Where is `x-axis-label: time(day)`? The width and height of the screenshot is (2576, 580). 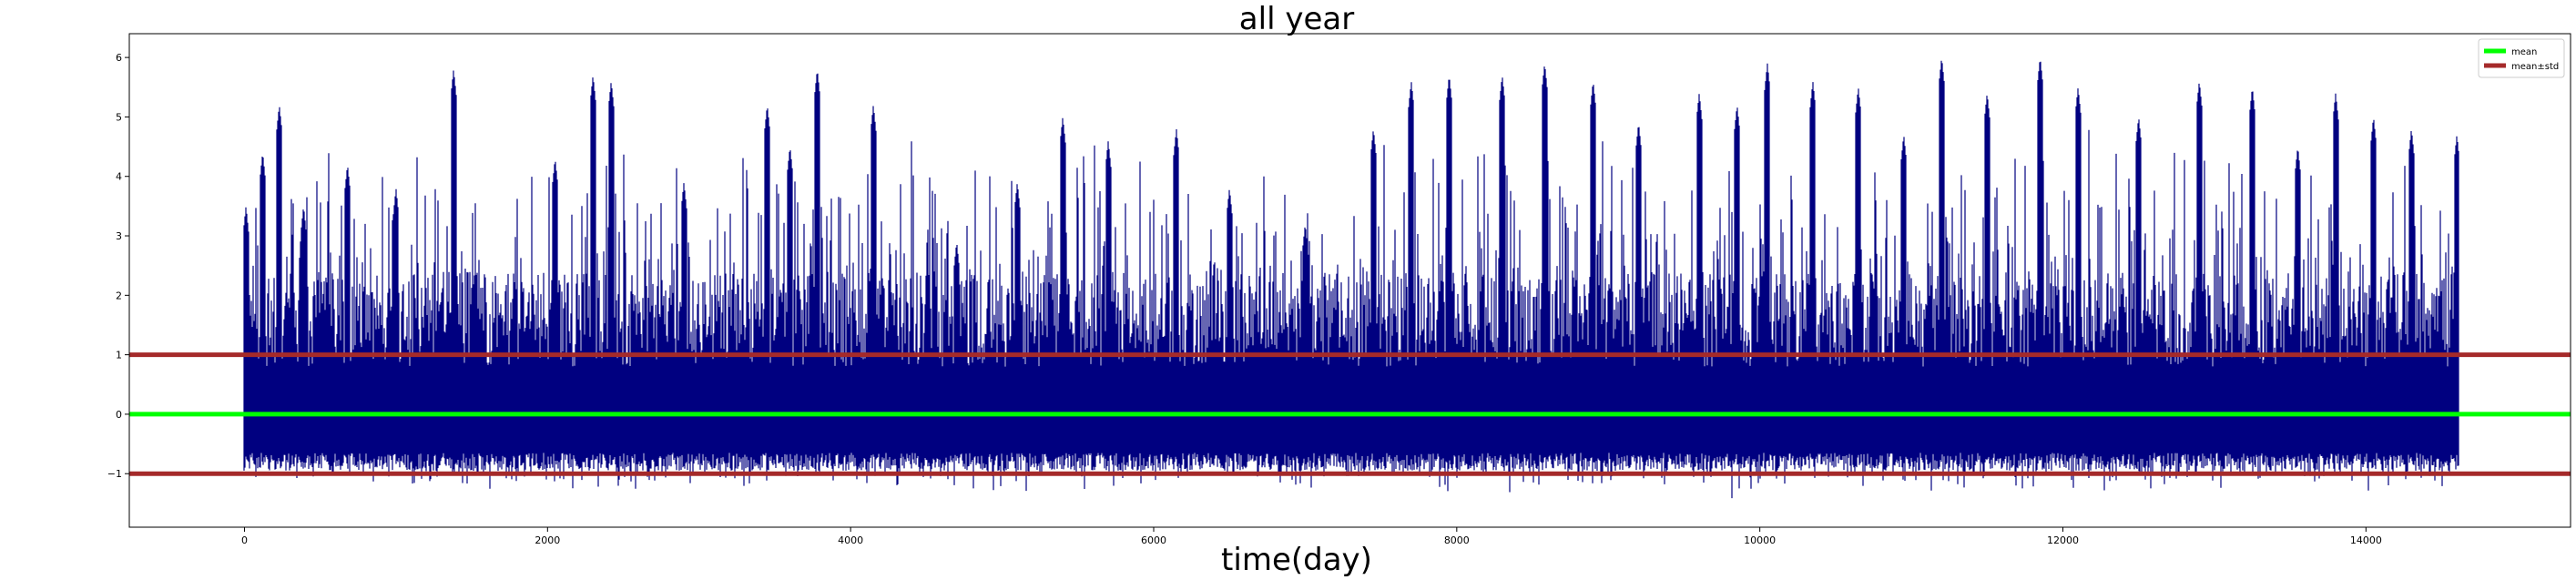
x-axis-label: time(day) is located at coordinates (1296, 560).